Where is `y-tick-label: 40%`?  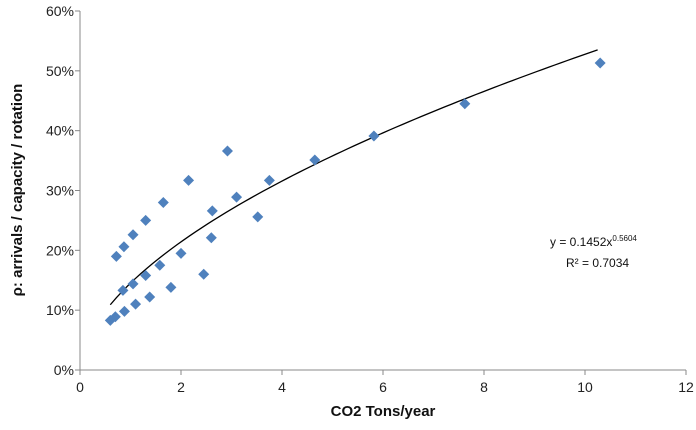
y-tick-label: 40% is located at coordinates (60, 131).